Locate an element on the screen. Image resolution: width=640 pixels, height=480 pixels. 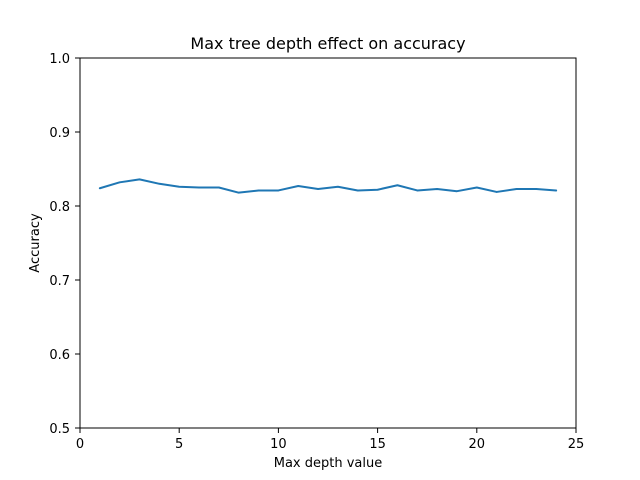
y-tick-label: 0.8 is located at coordinates (59, 207).